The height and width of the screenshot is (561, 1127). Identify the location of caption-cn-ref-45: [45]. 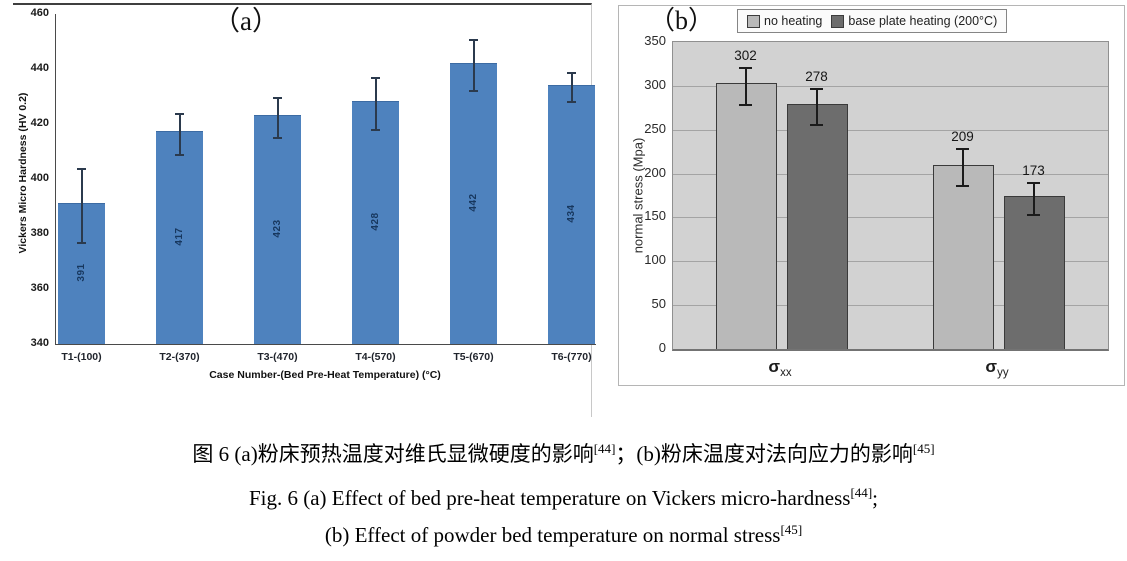
(923, 448).